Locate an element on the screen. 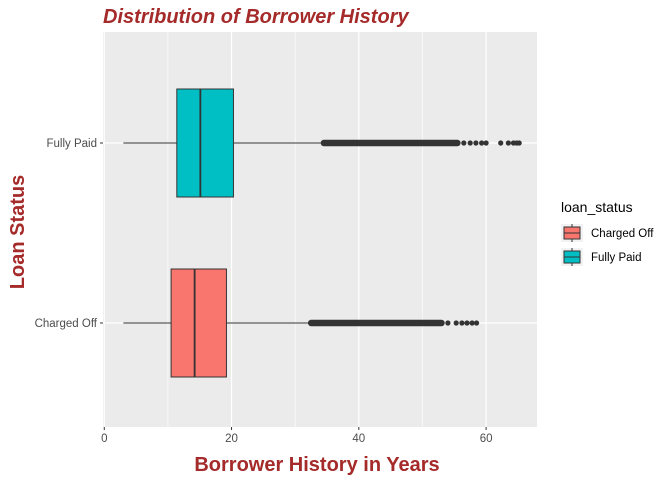  y-axis-ticks: Charged Off Fully Paid is located at coordinates (69, 234).